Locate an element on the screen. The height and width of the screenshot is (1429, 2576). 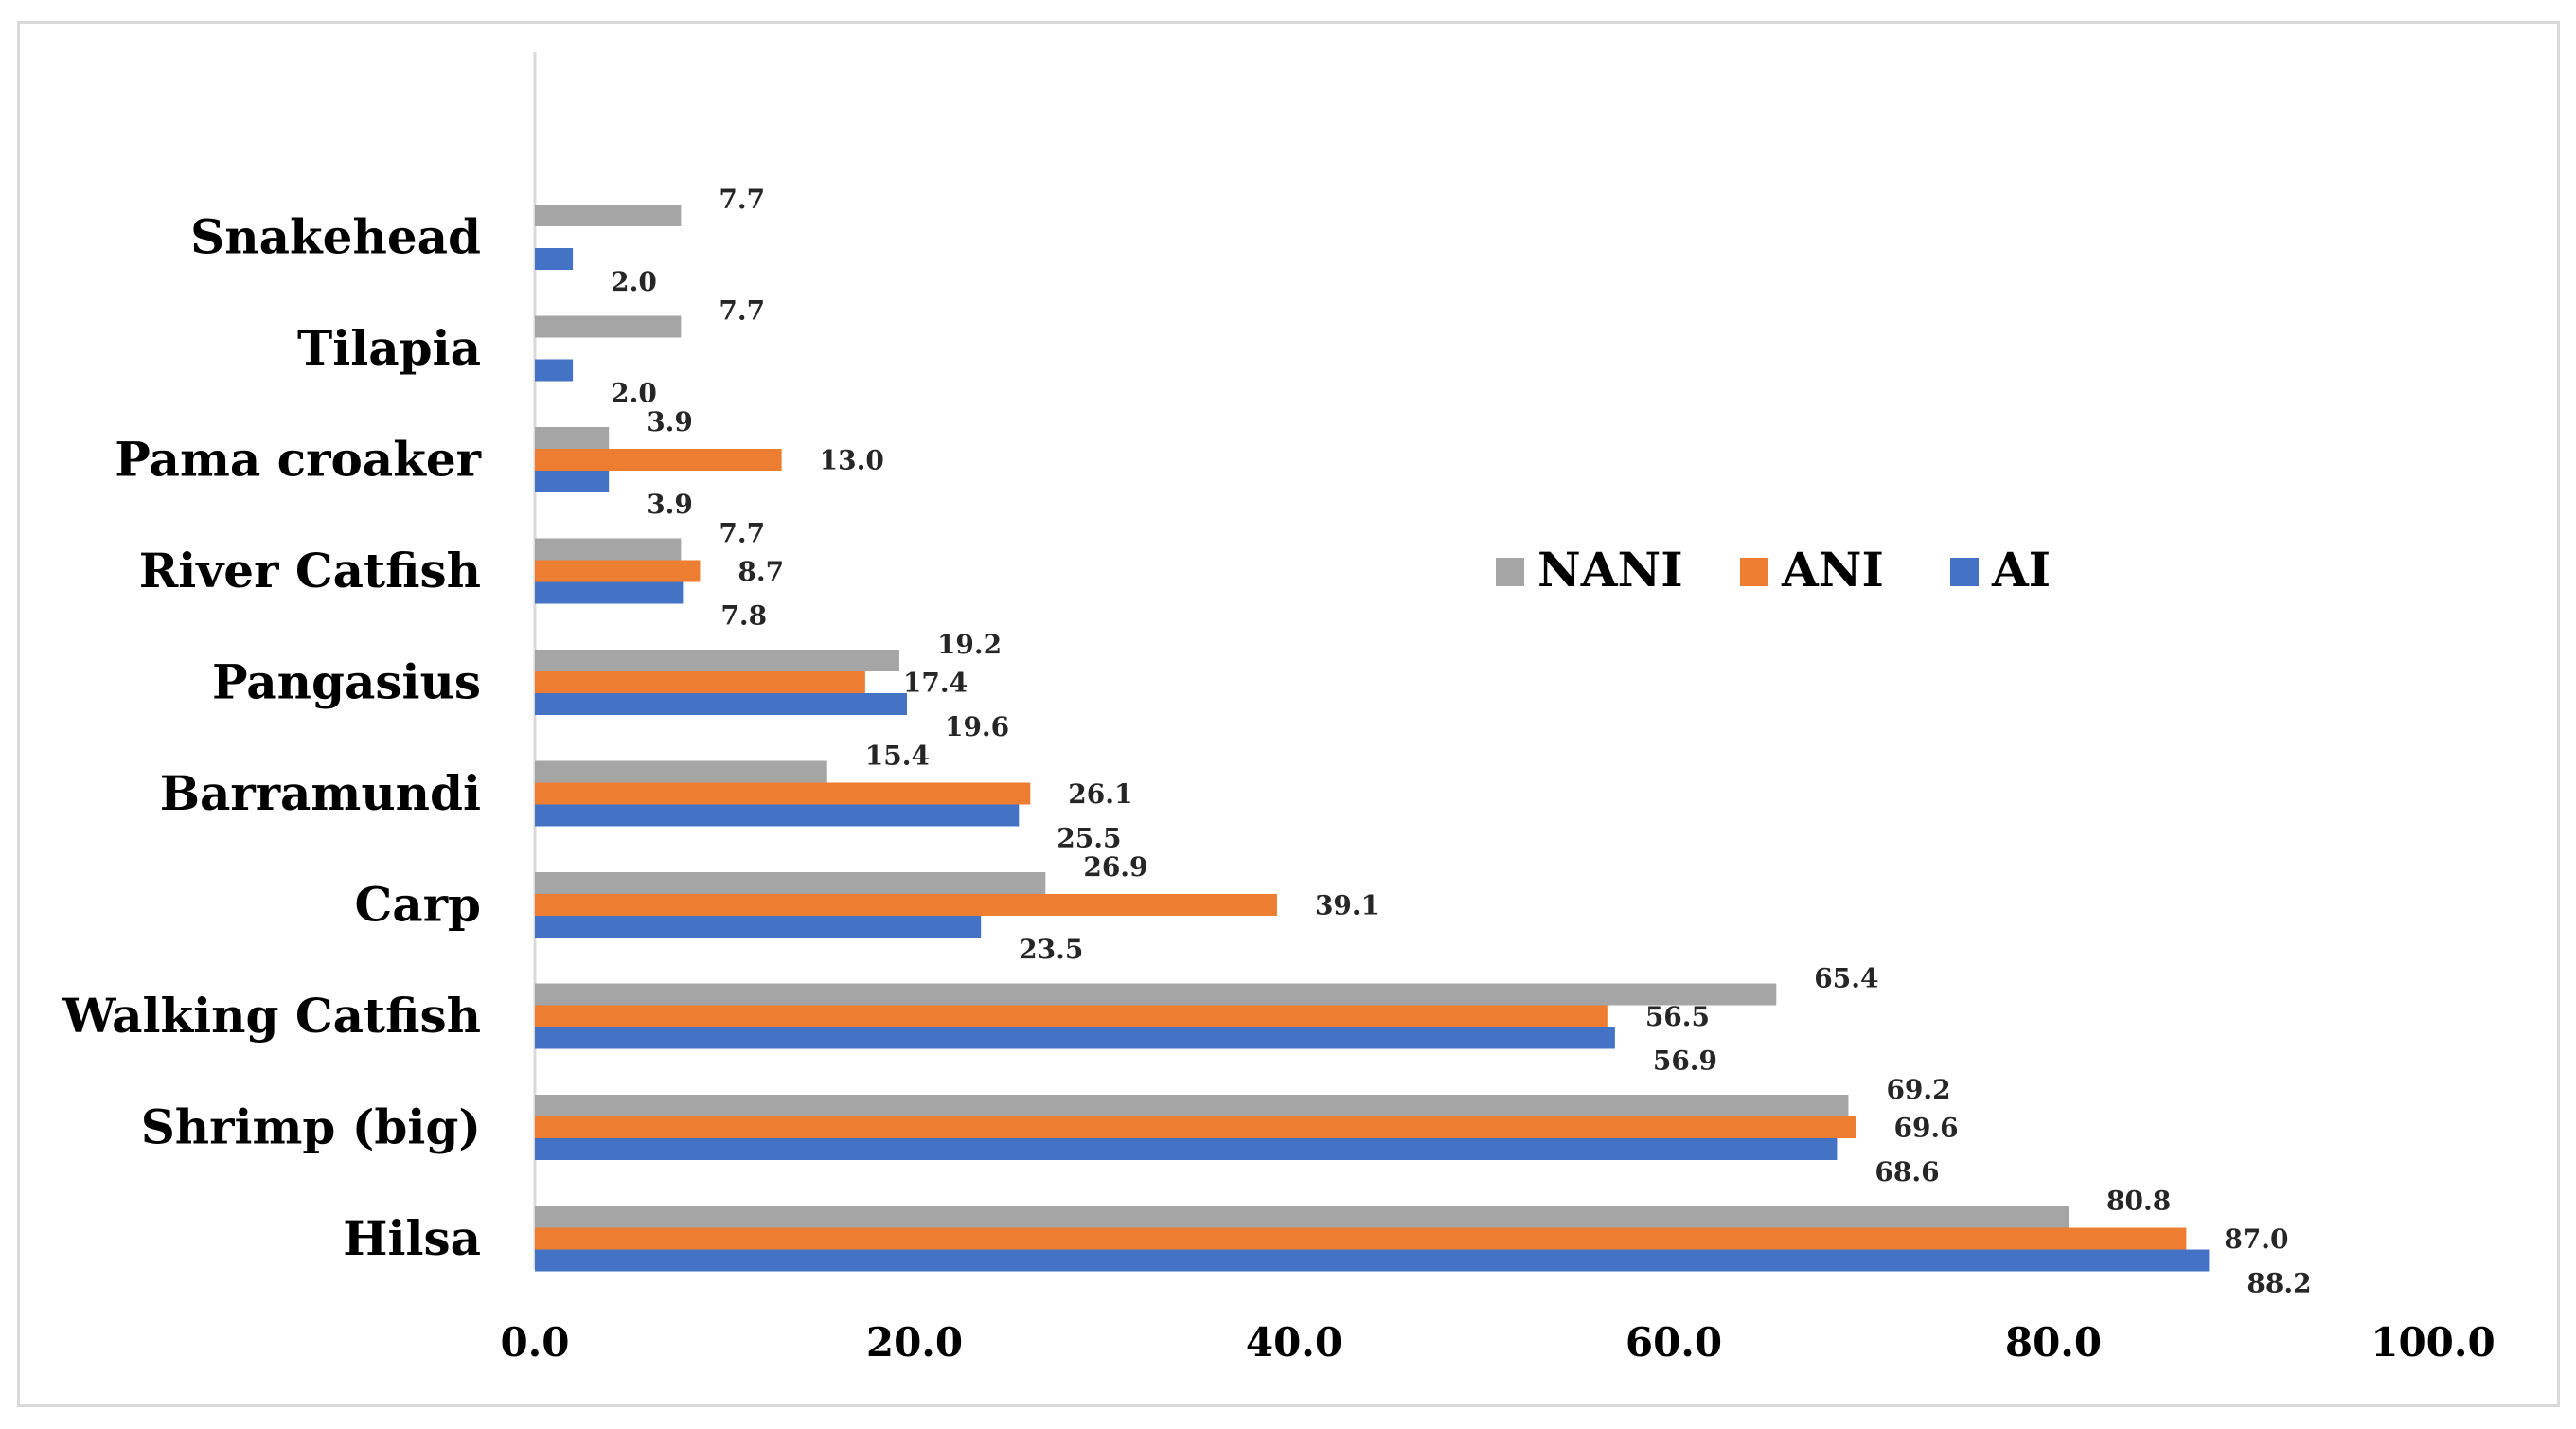
data-label-nani-barramundi: 15.4 is located at coordinates (897, 757).